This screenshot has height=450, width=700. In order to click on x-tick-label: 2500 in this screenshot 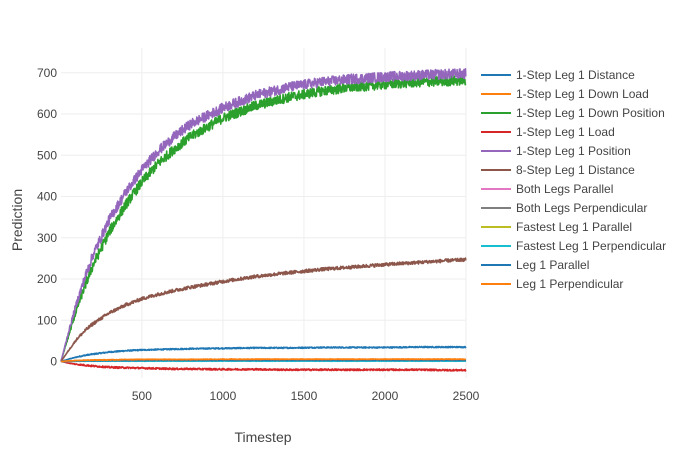, I will do `click(466, 396)`.